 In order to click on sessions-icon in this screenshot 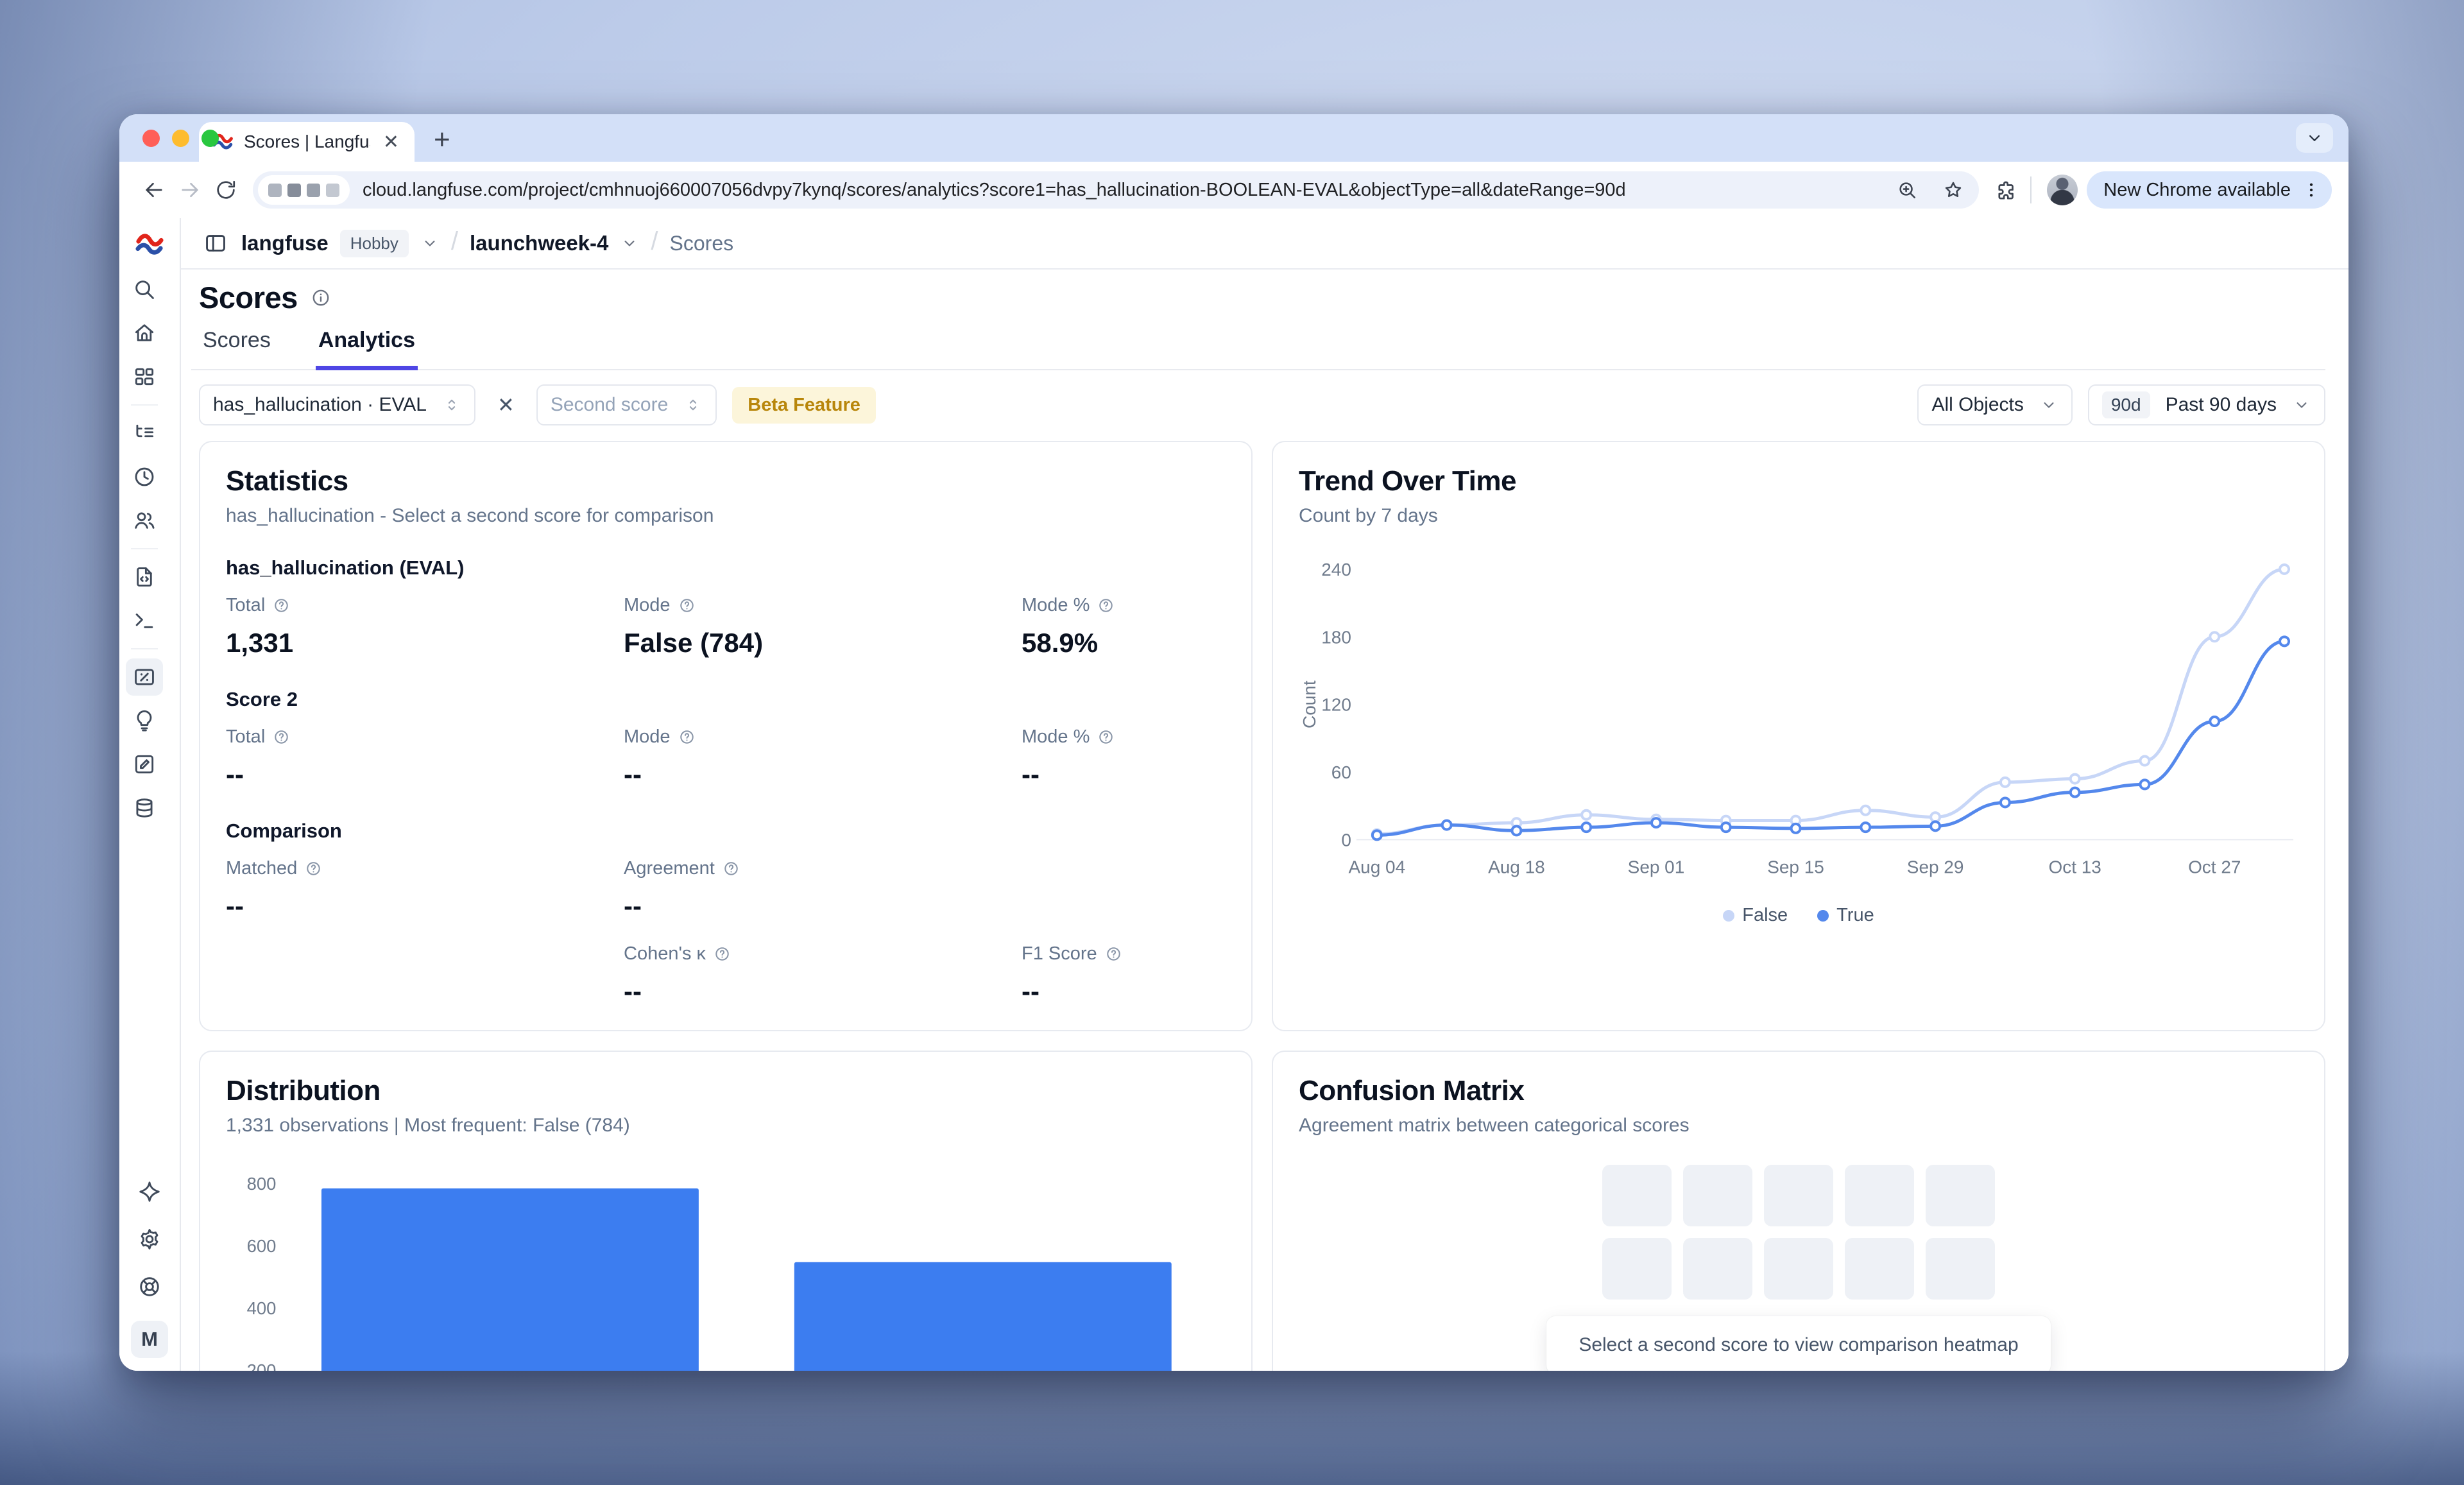, I will do `click(145, 476)`.